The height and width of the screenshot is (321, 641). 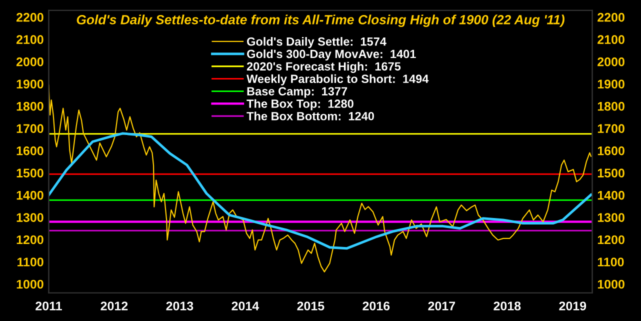 What do you see at coordinates (611, 128) in the screenshot?
I see `y2-tick-label: 1700` at bounding box center [611, 128].